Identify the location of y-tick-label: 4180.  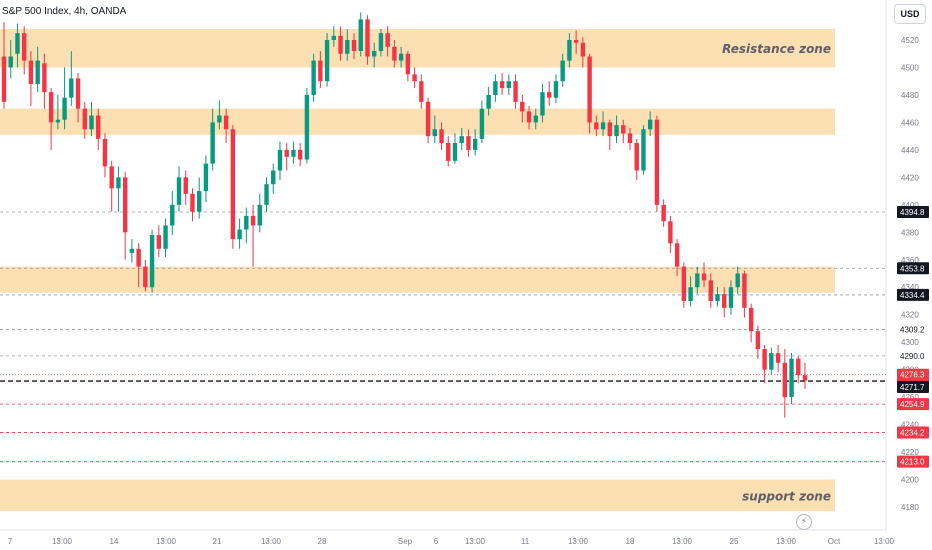
(910, 507).